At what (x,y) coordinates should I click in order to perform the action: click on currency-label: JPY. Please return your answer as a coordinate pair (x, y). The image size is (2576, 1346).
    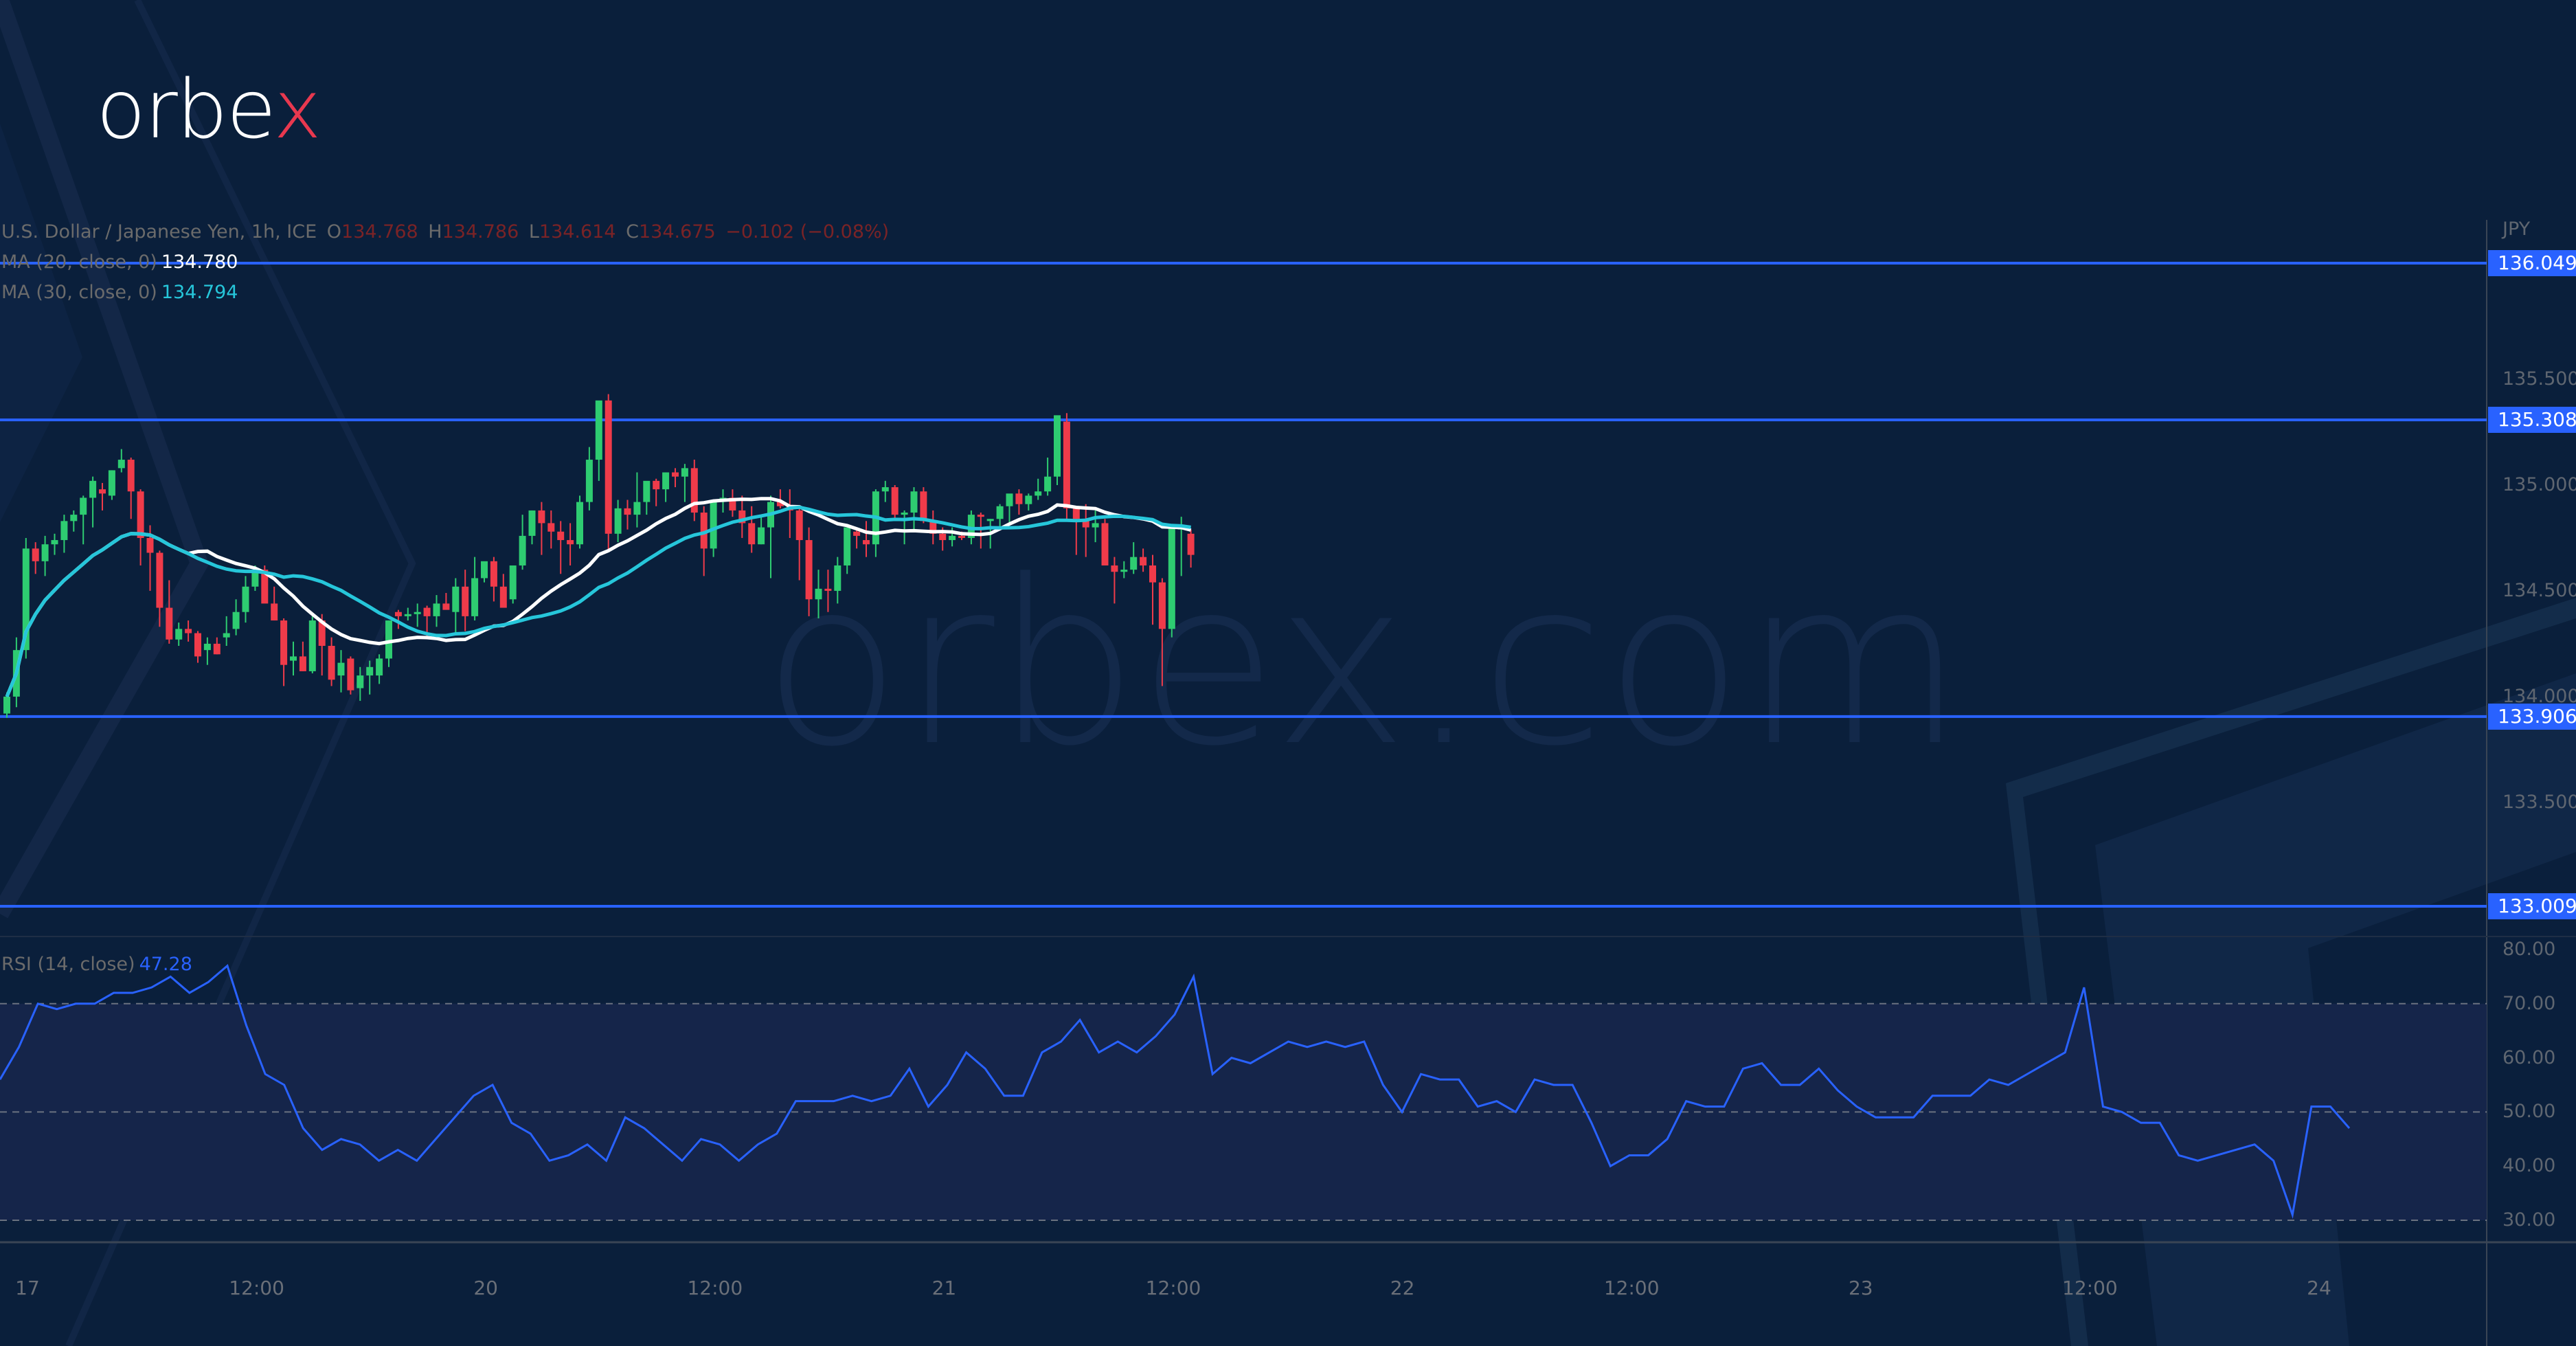
    Looking at the image, I should click on (2516, 229).